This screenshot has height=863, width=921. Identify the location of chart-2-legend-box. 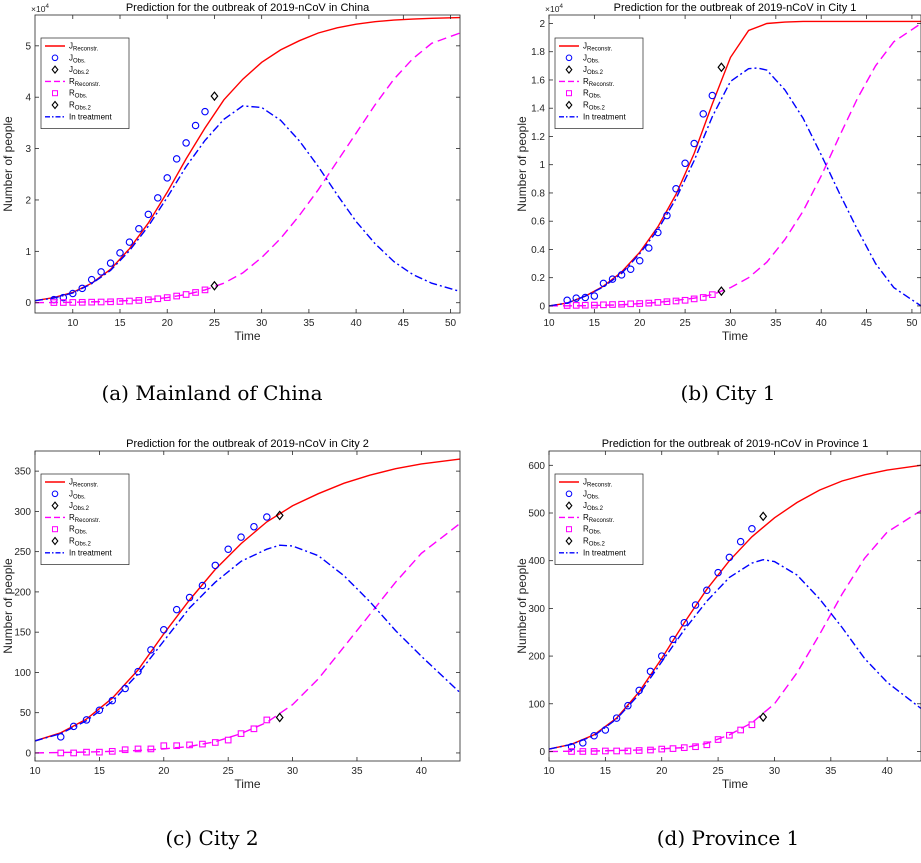
(599, 83).